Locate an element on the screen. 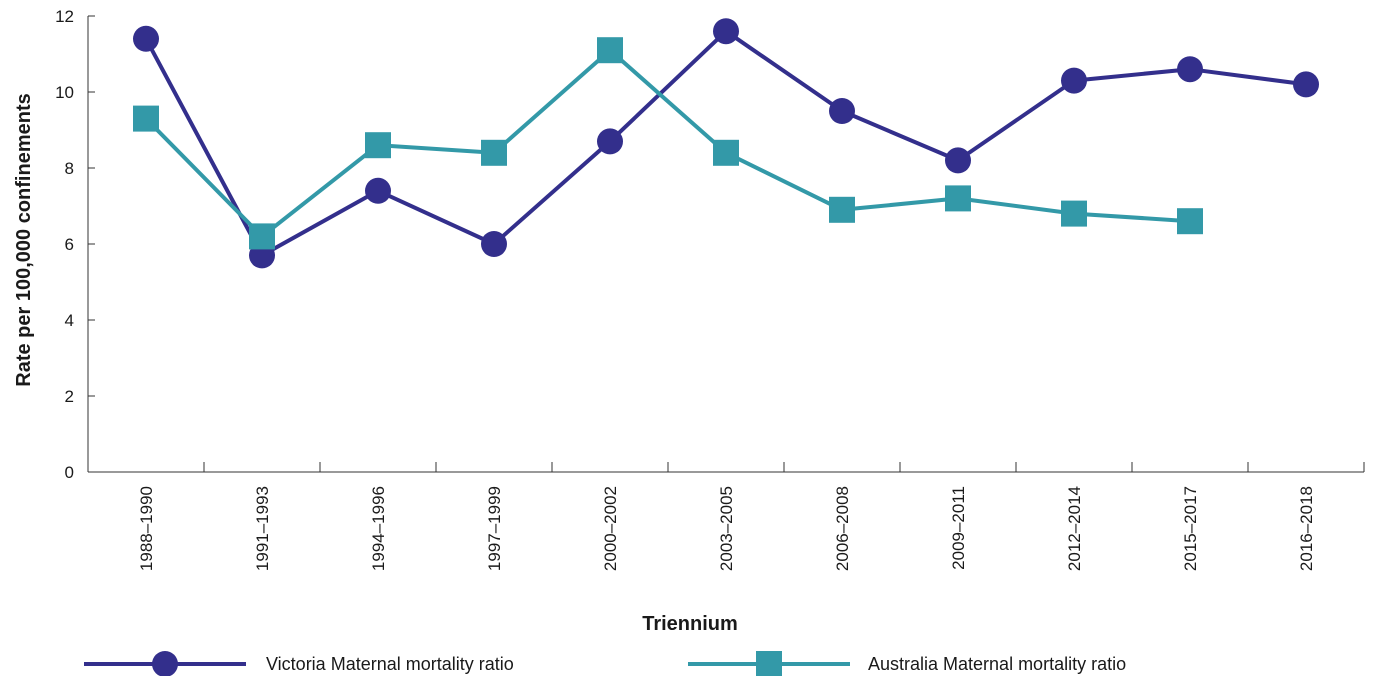  y-tick-label: 0 is located at coordinates (69, 472).